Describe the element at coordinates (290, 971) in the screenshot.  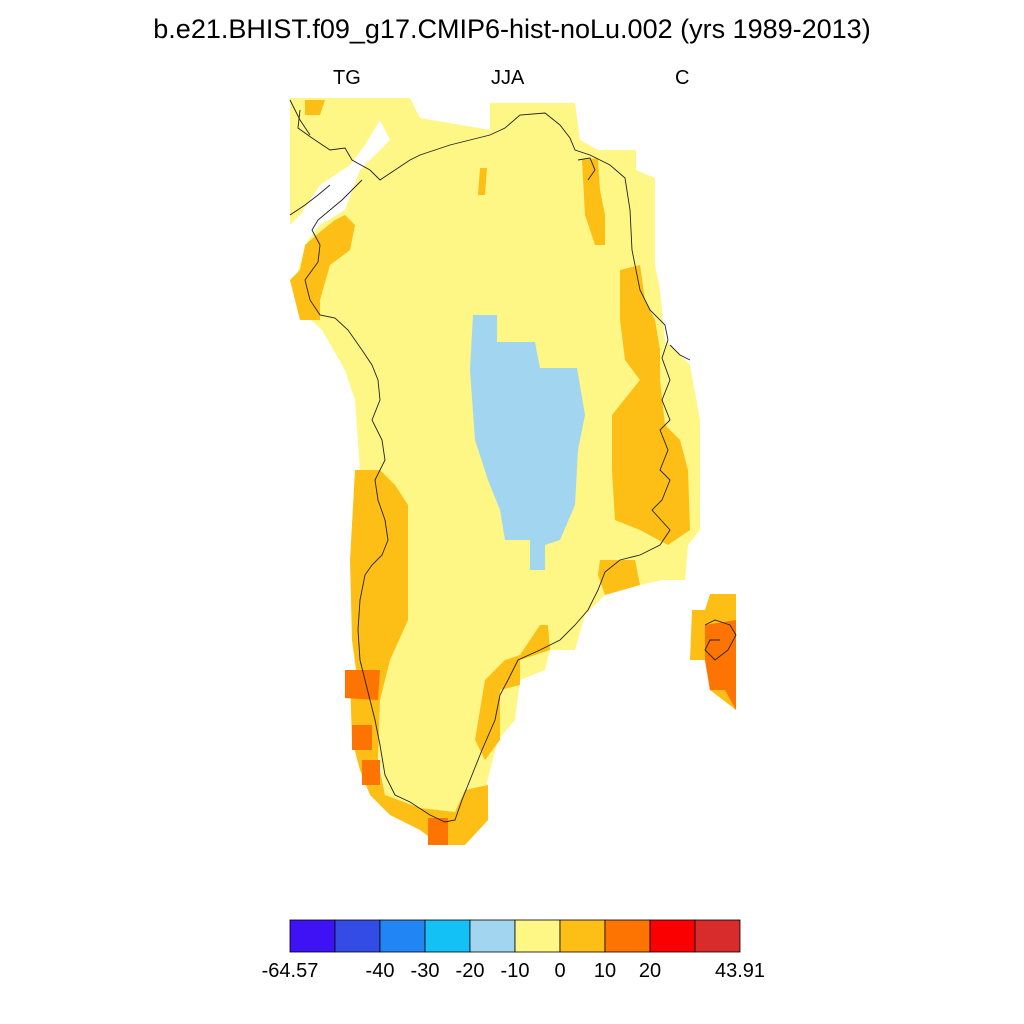
I see `colorbar-min-label: -64.57` at that location.